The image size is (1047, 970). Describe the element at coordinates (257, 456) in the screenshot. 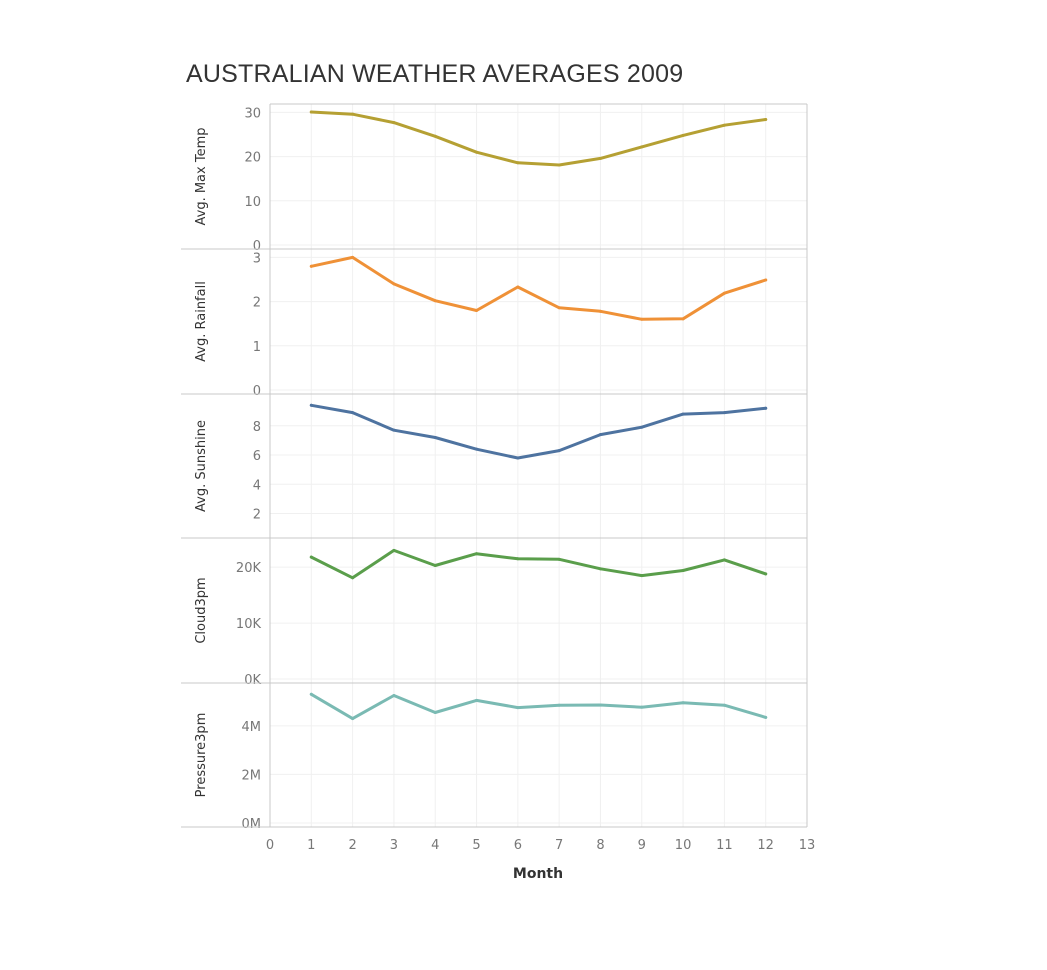

I see `y-tick-label: 6` at that location.